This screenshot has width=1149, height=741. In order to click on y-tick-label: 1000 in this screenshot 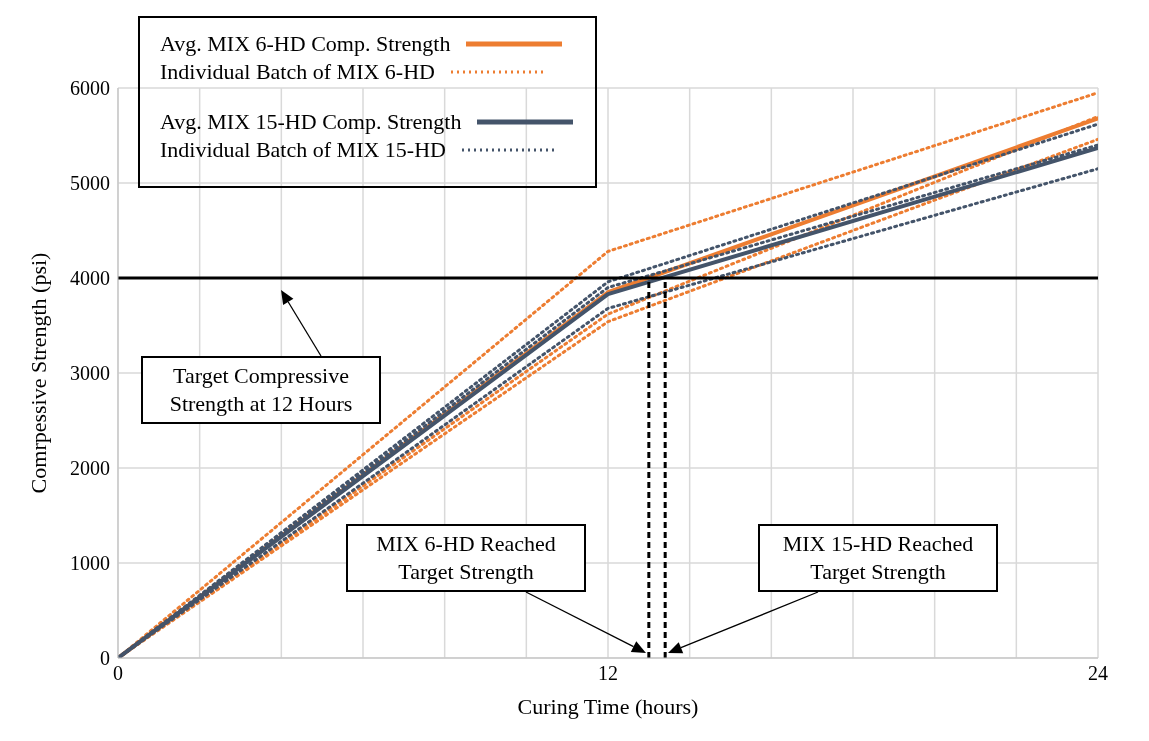, I will do `click(90, 563)`.